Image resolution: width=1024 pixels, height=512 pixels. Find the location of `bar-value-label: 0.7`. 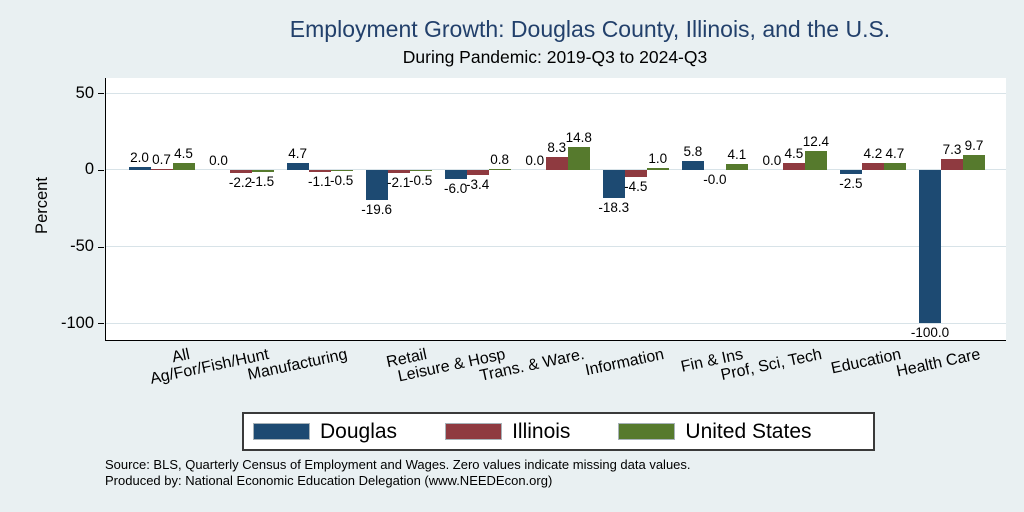

bar-value-label: 0.7 is located at coordinates (161, 159).